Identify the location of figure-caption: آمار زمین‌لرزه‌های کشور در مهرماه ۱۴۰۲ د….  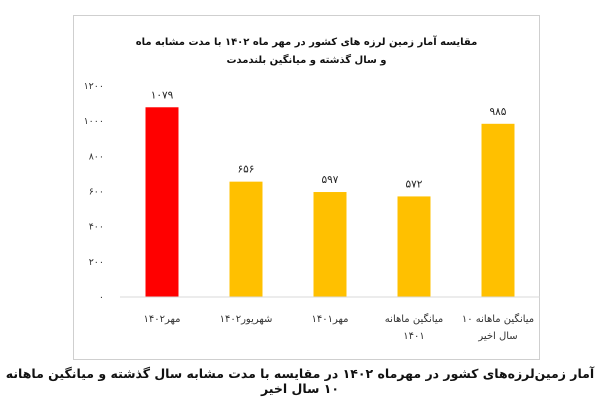
(300, 381).